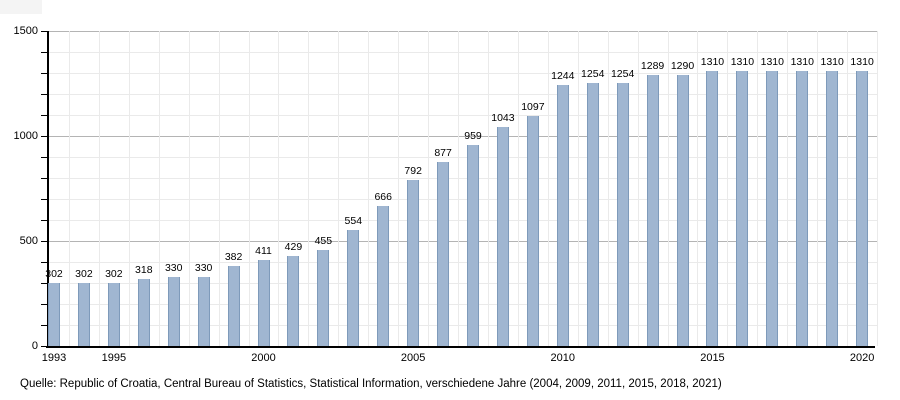 This screenshot has width=900, height=400. I want to click on x-tick-label: 2000, so click(263, 358).